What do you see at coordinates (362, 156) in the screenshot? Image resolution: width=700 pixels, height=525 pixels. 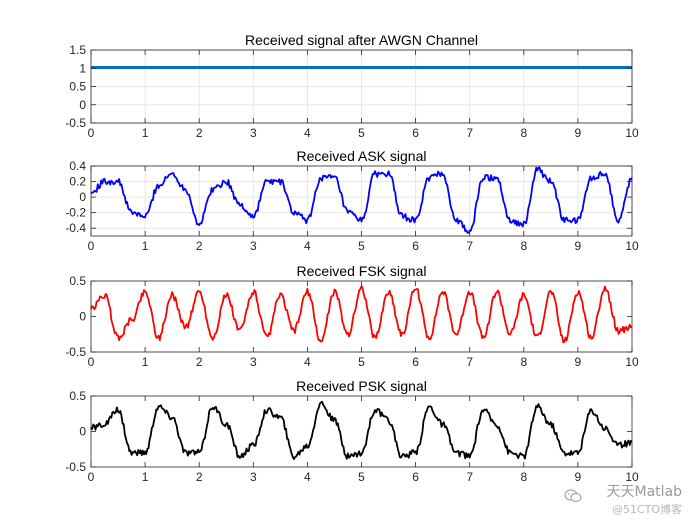 I see `chart-title: Received ASK signal` at bounding box center [362, 156].